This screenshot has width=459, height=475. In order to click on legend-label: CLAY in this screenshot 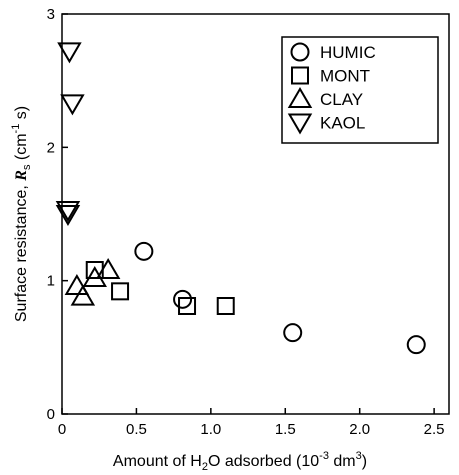, I will do `click(341, 99)`.